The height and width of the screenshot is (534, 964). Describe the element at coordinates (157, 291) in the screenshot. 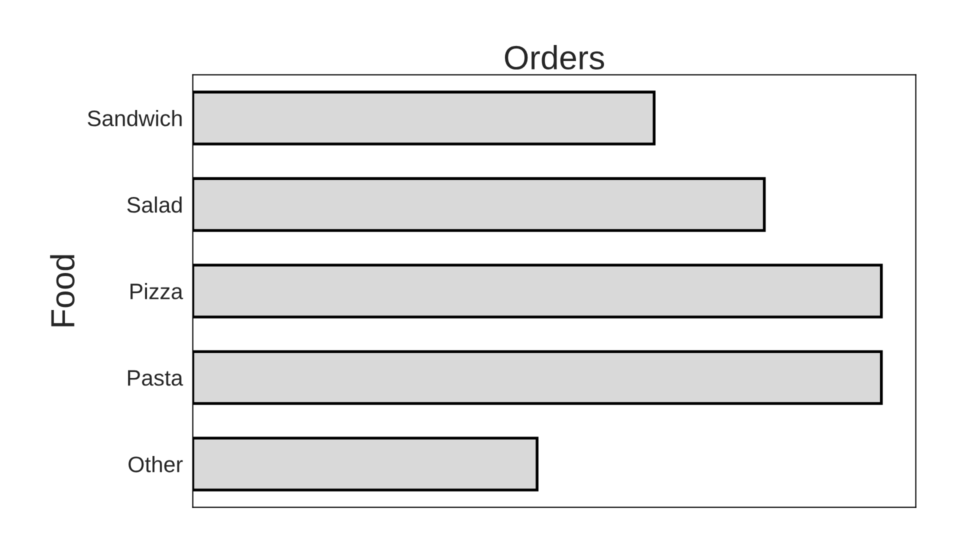

I see `y-tick-label: Pizza` at that location.